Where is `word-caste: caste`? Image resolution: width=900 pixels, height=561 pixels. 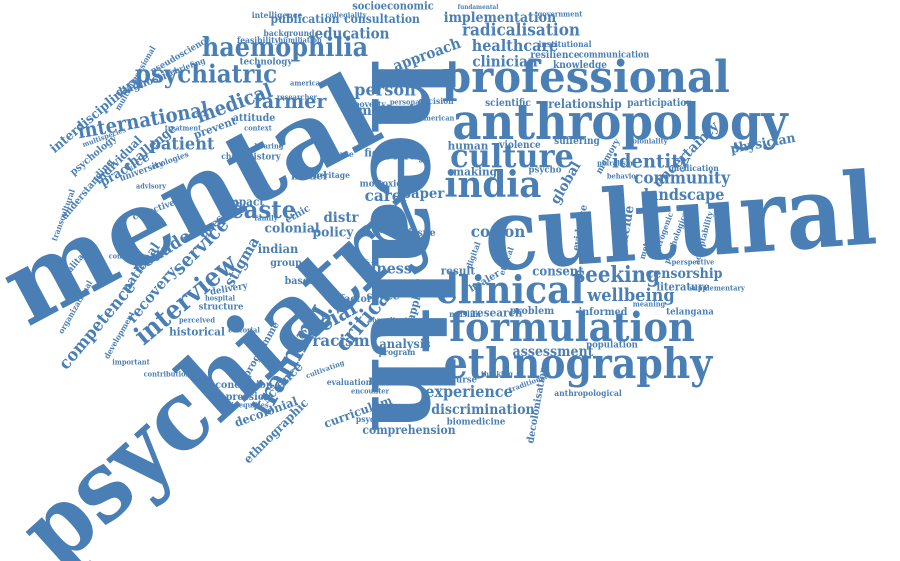 word-caste: caste is located at coordinates (263, 209).